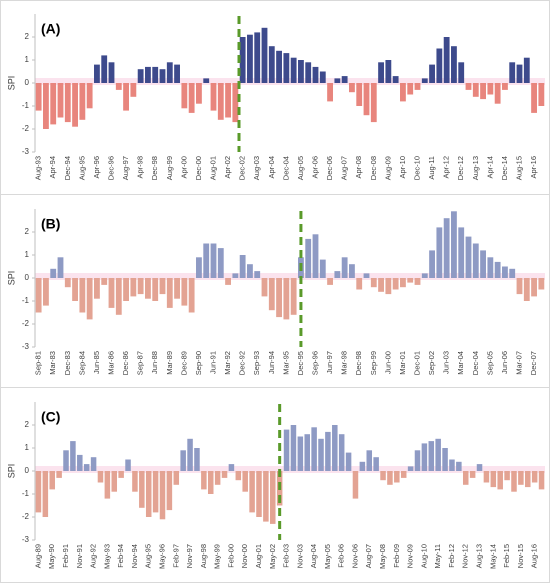 The width and height of the screenshot is (550, 583). Describe the element at coordinates (489, 363) in the screenshot. I see `x-tick-label: Sep-05` at that location.